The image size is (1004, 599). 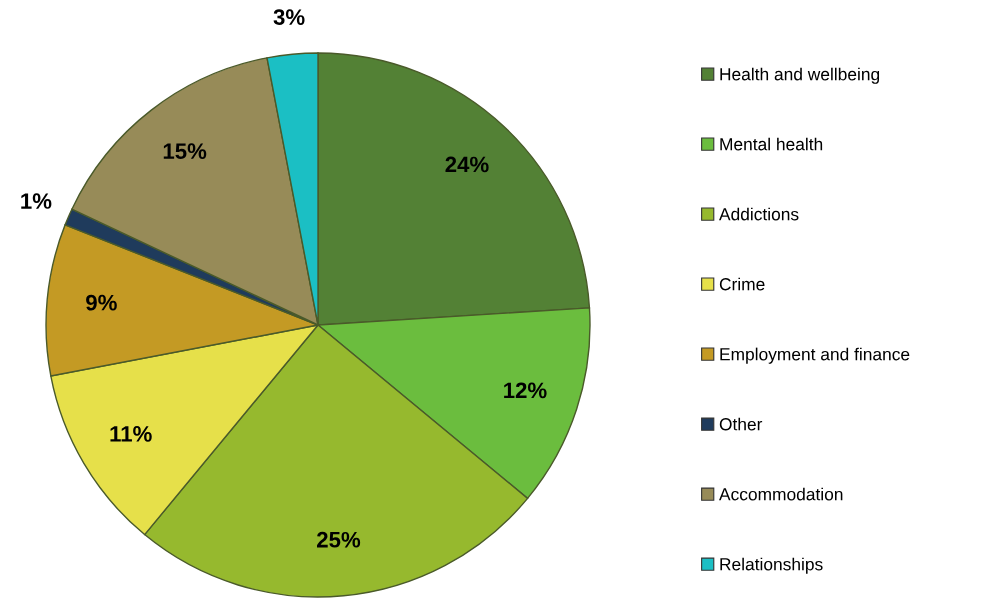 I want to click on data-label: 9%, so click(x=101, y=302).